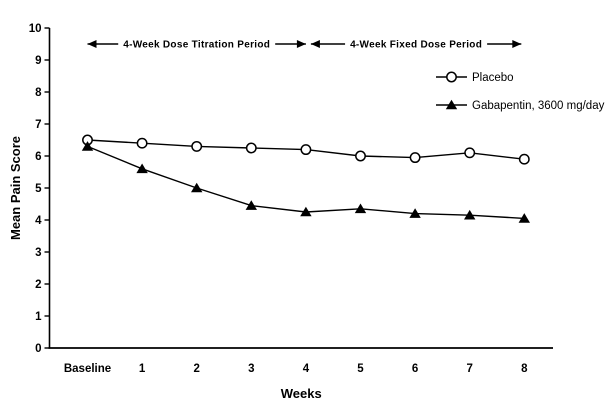 This screenshot has width=616, height=418. I want to click on y-tick-label: 1, so click(38, 317).